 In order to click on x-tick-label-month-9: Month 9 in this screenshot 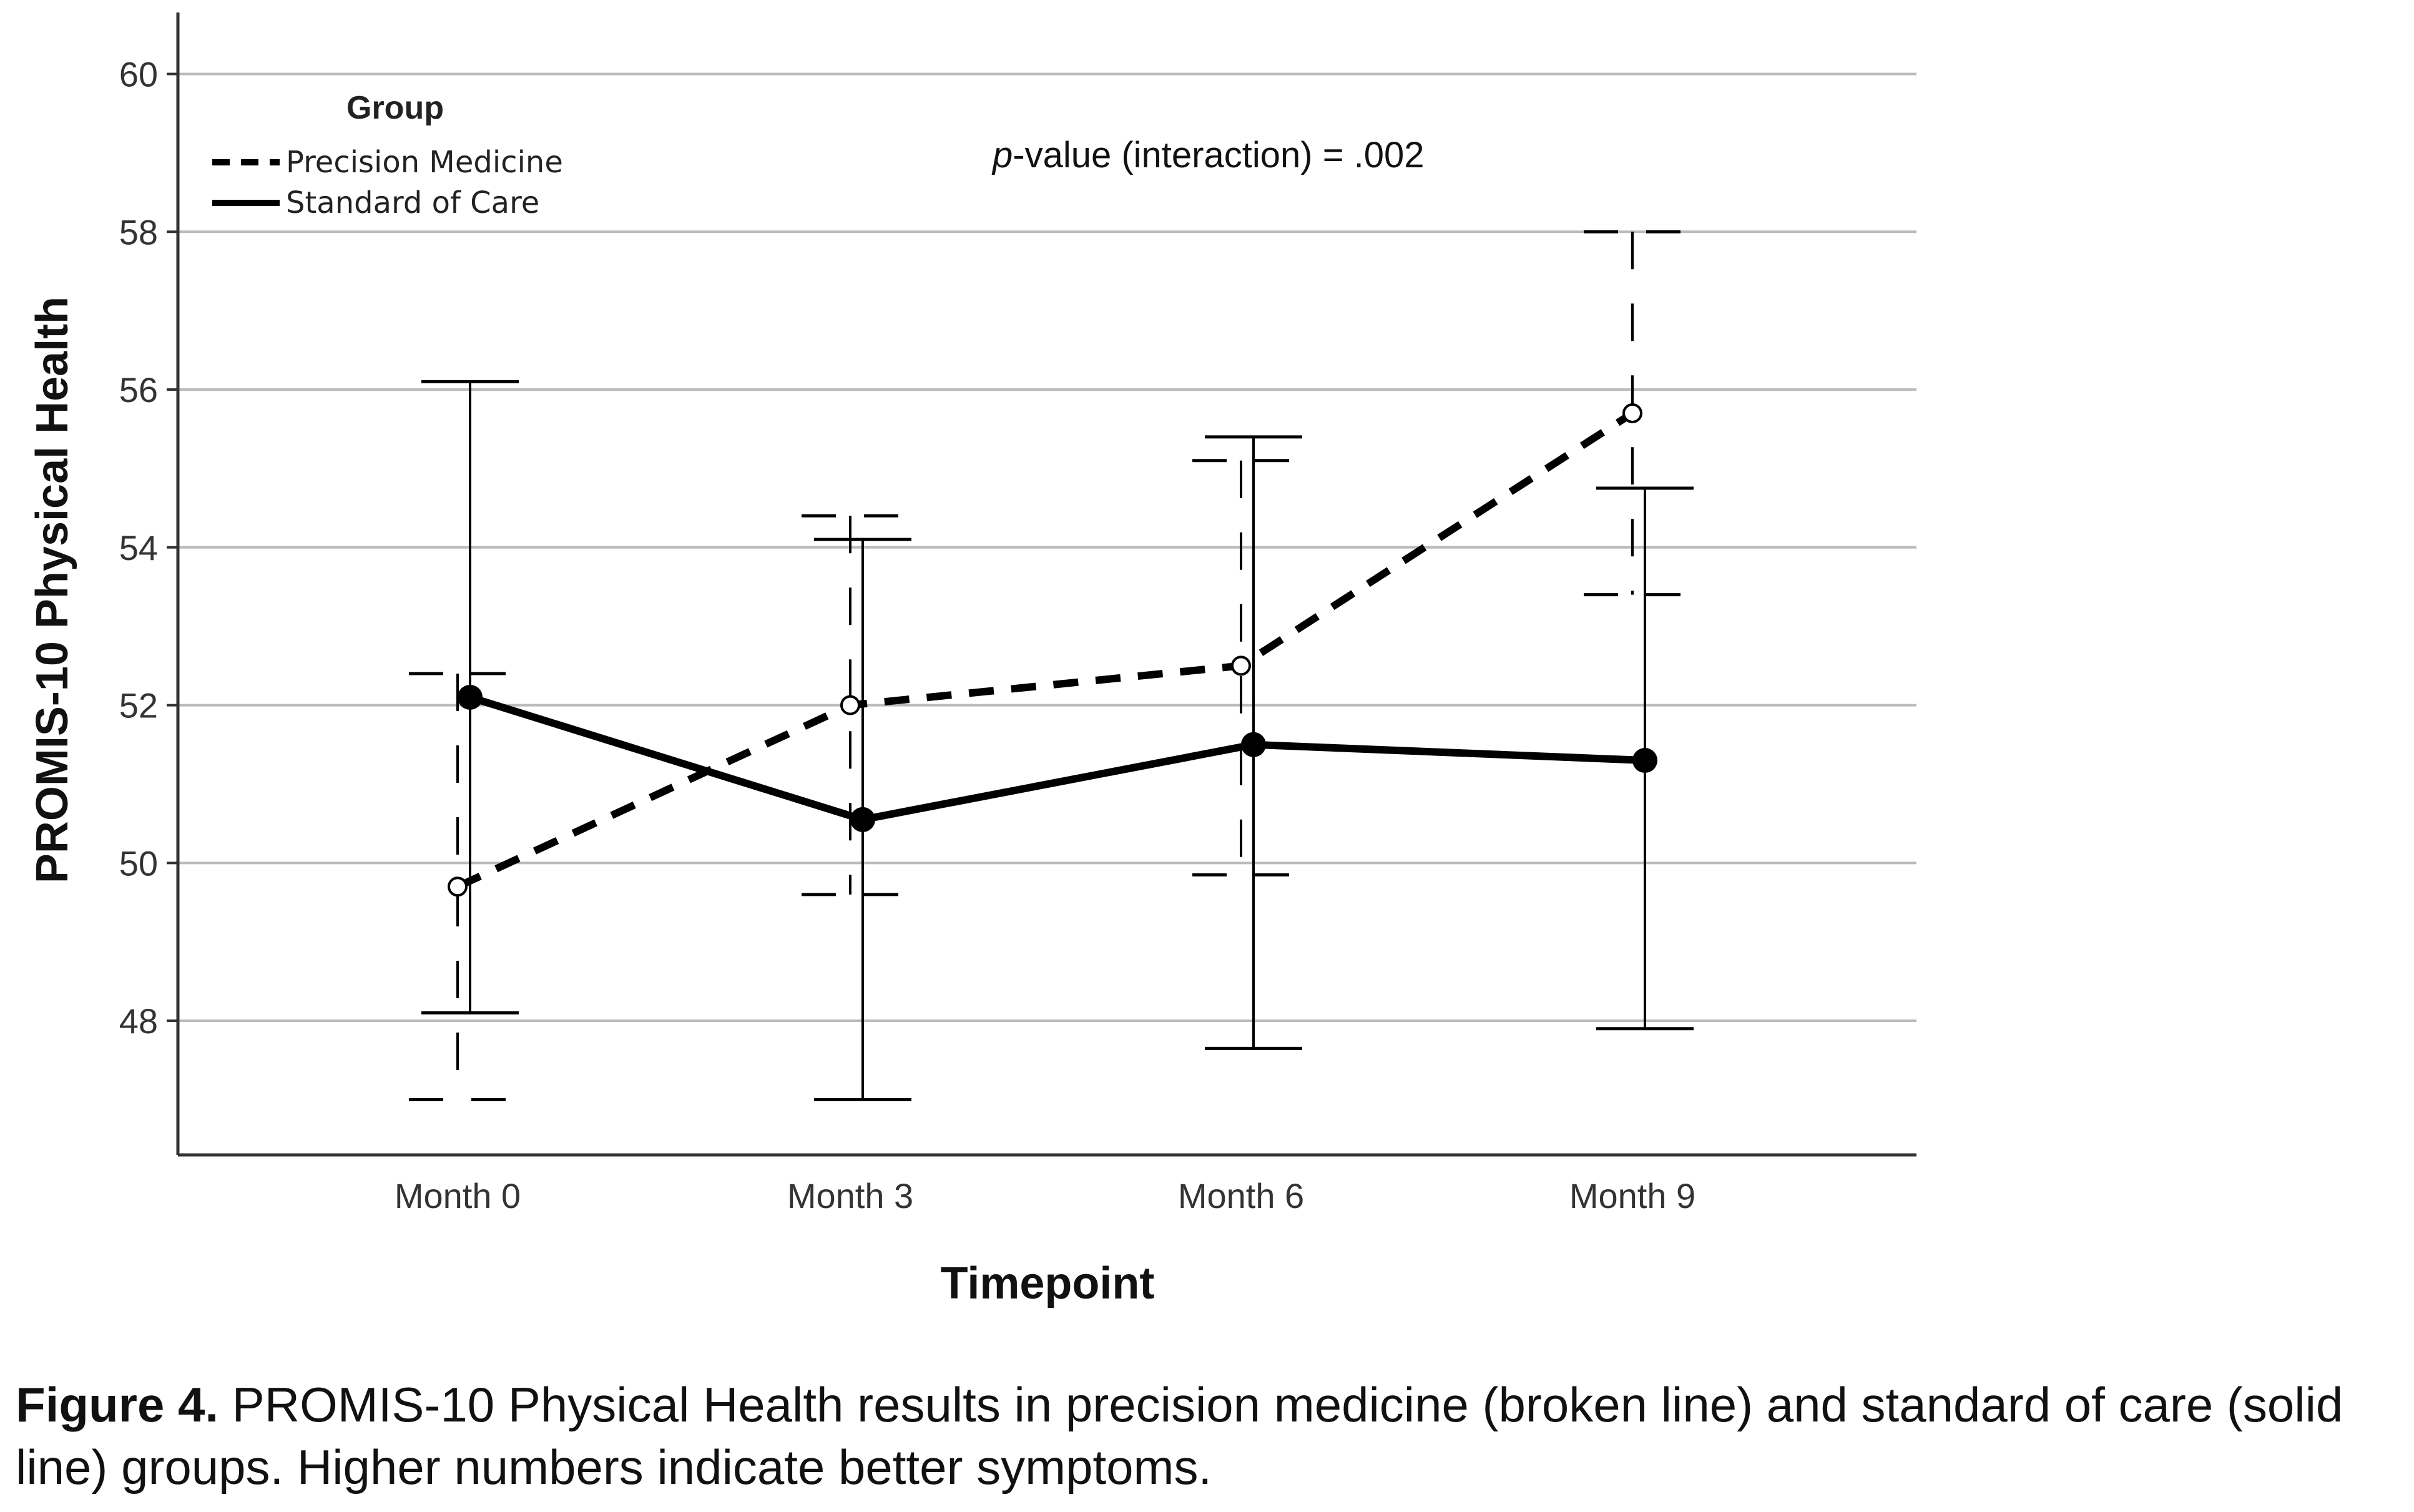, I will do `click(1632, 1195)`.